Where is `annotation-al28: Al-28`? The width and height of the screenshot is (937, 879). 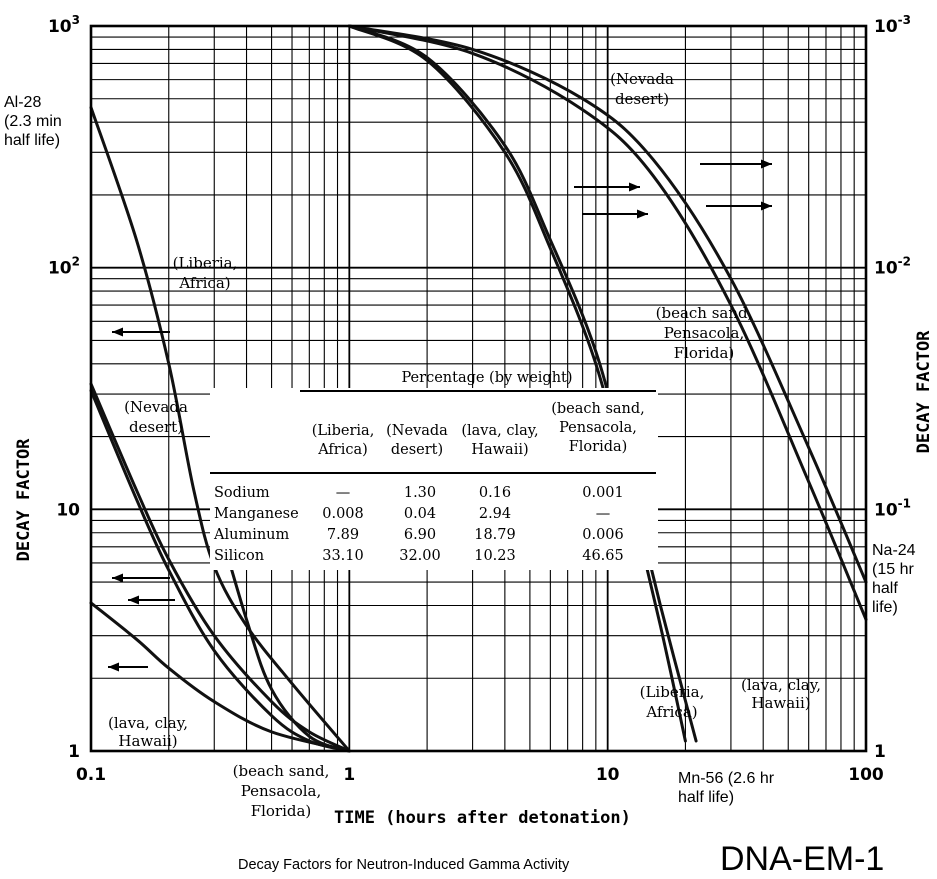 annotation-al28: Al-28 is located at coordinates (22, 102).